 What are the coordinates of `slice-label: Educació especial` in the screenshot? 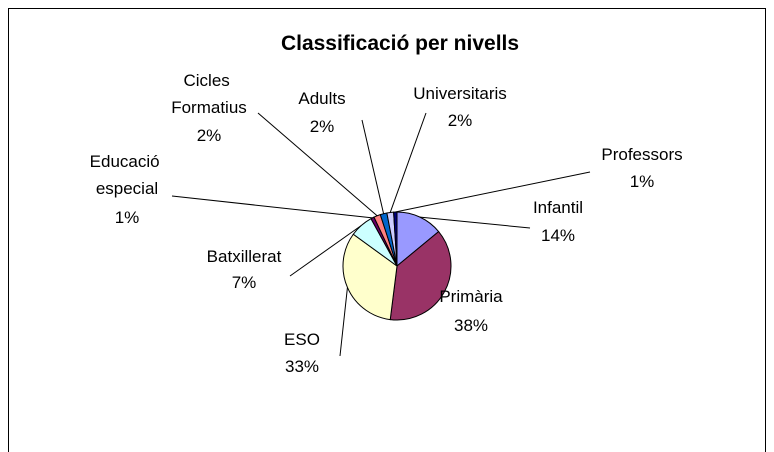 It's located at (127, 175).